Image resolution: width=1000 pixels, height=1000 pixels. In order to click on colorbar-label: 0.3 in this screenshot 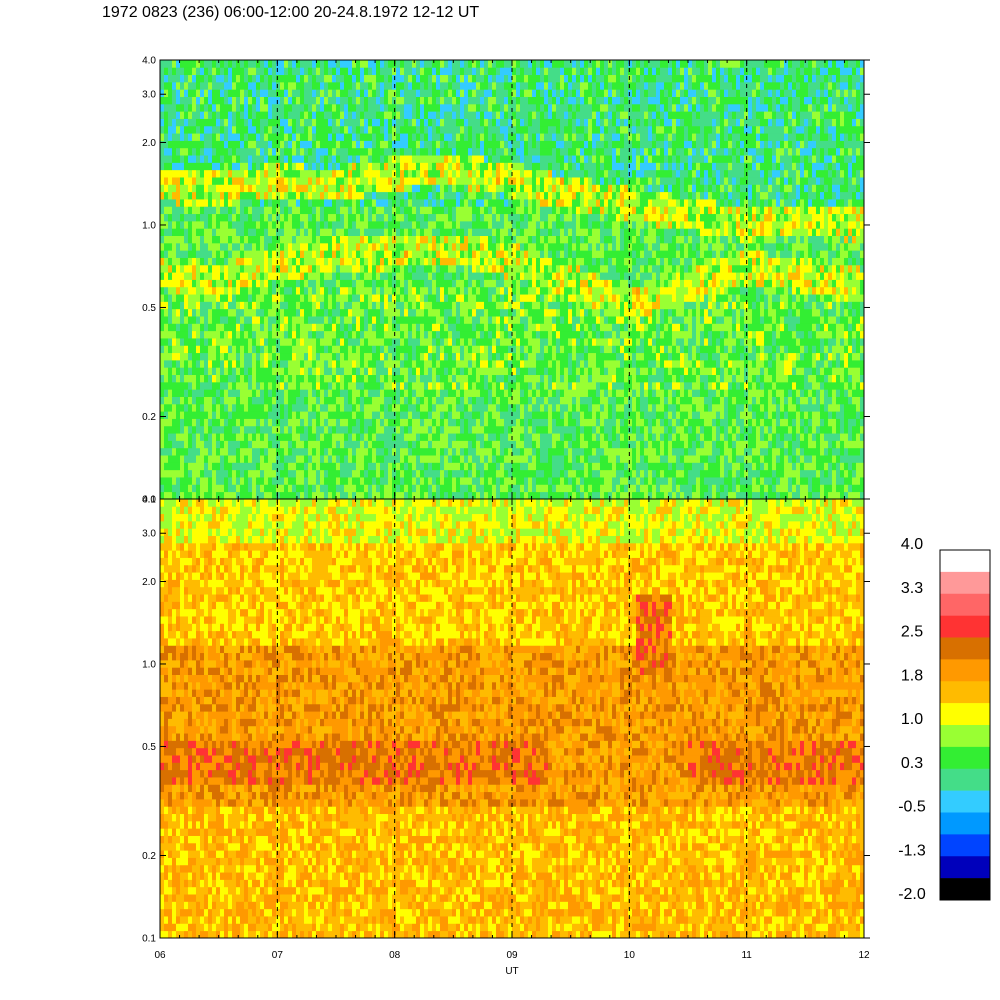, I will do `click(912, 763)`.